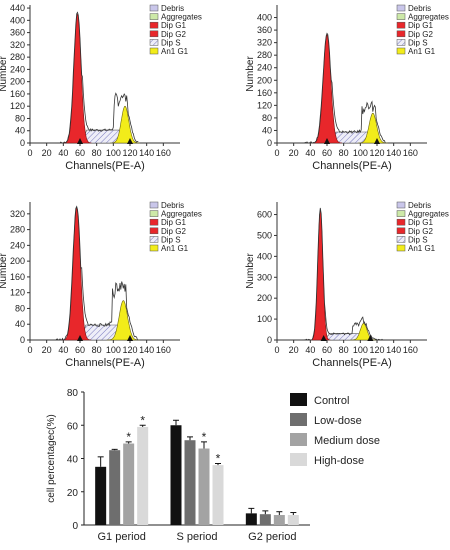 The height and width of the screenshot is (550, 450). I want to click on legend-label: Medium dose, so click(347, 441).